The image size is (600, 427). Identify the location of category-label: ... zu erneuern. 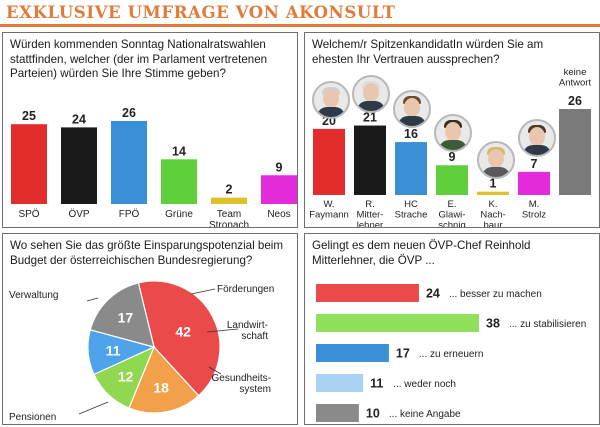
(451, 354).